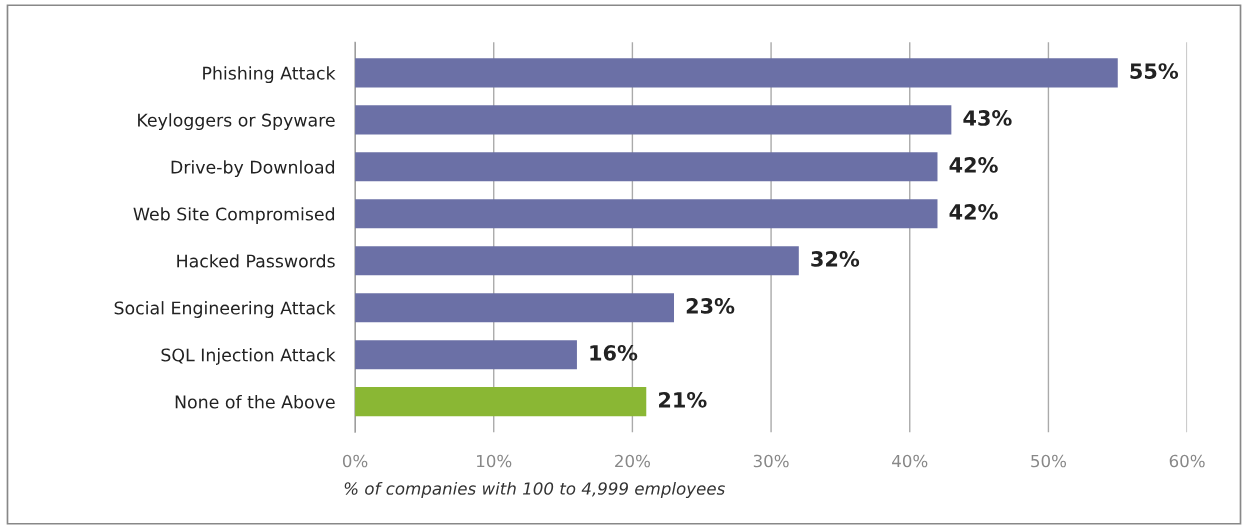 The height and width of the screenshot is (529, 1248). I want to click on data-label: 32%, so click(835, 259).